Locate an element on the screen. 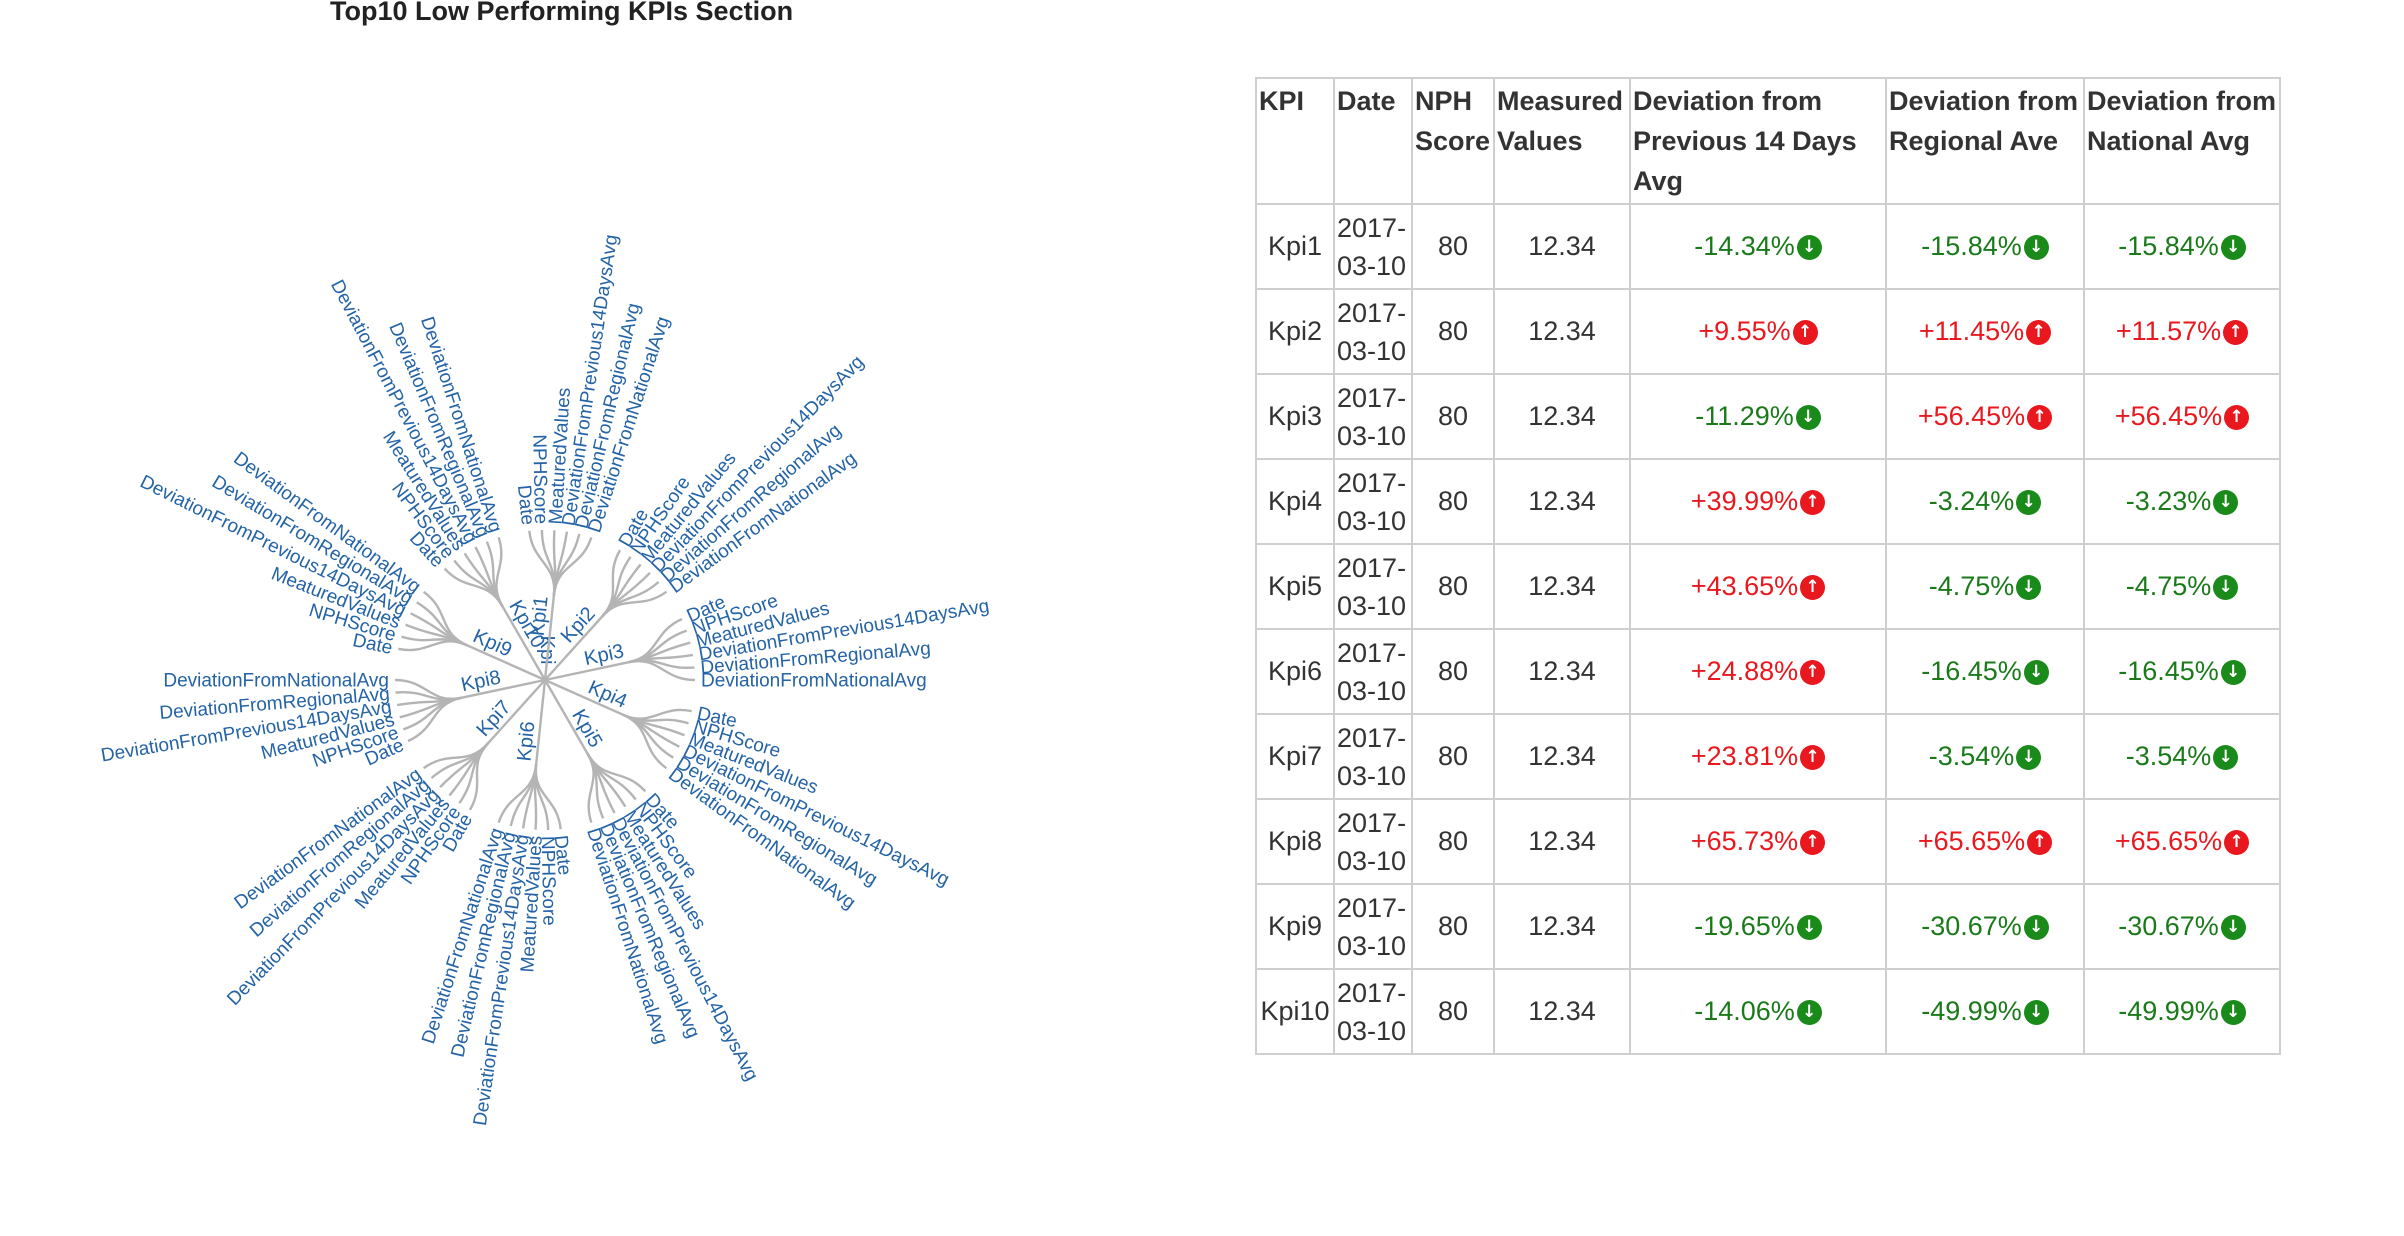 The width and height of the screenshot is (2404, 1236). deviation-value: -3.24% is located at coordinates (1971, 501).